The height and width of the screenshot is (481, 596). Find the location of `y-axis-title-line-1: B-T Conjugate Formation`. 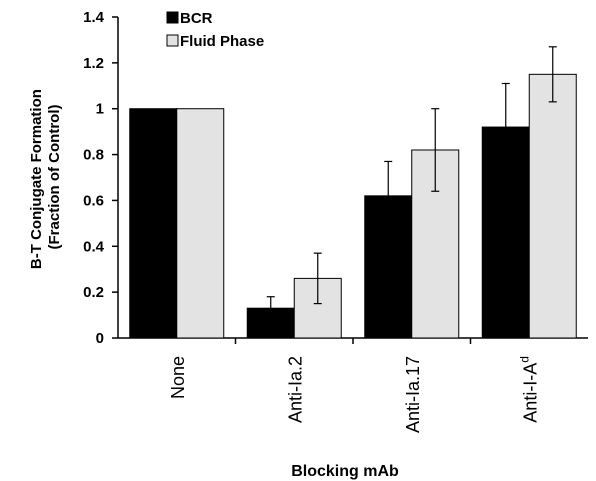

y-axis-title-line-1: B-T Conjugate Formation is located at coordinates (36, 179).